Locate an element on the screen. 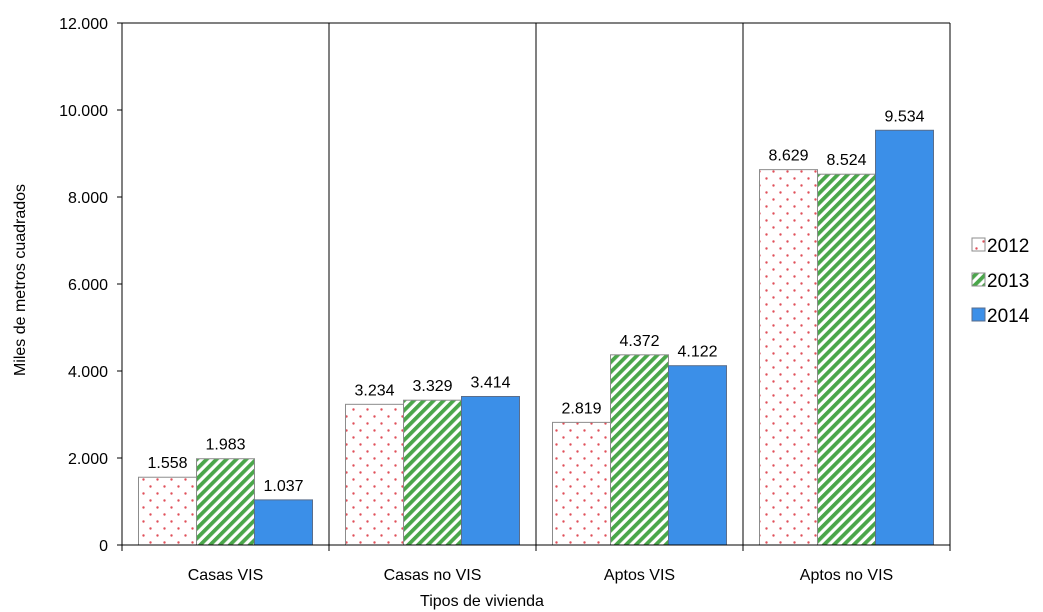 Image resolution: width=1043 pixels, height=612 pixels. data-label: 1.558 is located at coordinates (167, 463).